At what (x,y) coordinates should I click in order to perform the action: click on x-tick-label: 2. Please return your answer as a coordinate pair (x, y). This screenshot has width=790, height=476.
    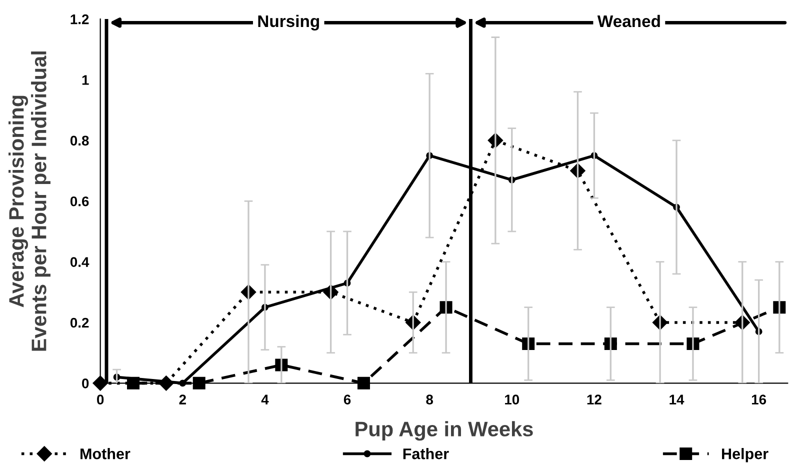
    Looking at the image, I should click on (182, 399).